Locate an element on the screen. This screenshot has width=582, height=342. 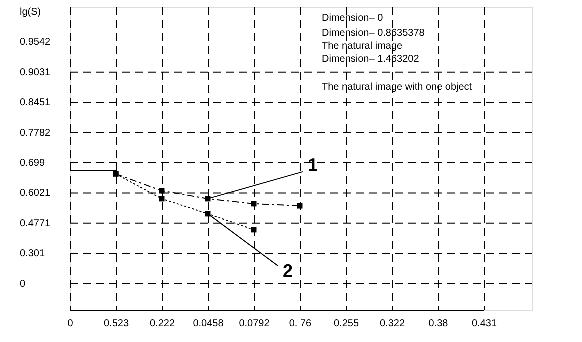
x-tick-label: 0.222 is located at coordinates (163, 324).